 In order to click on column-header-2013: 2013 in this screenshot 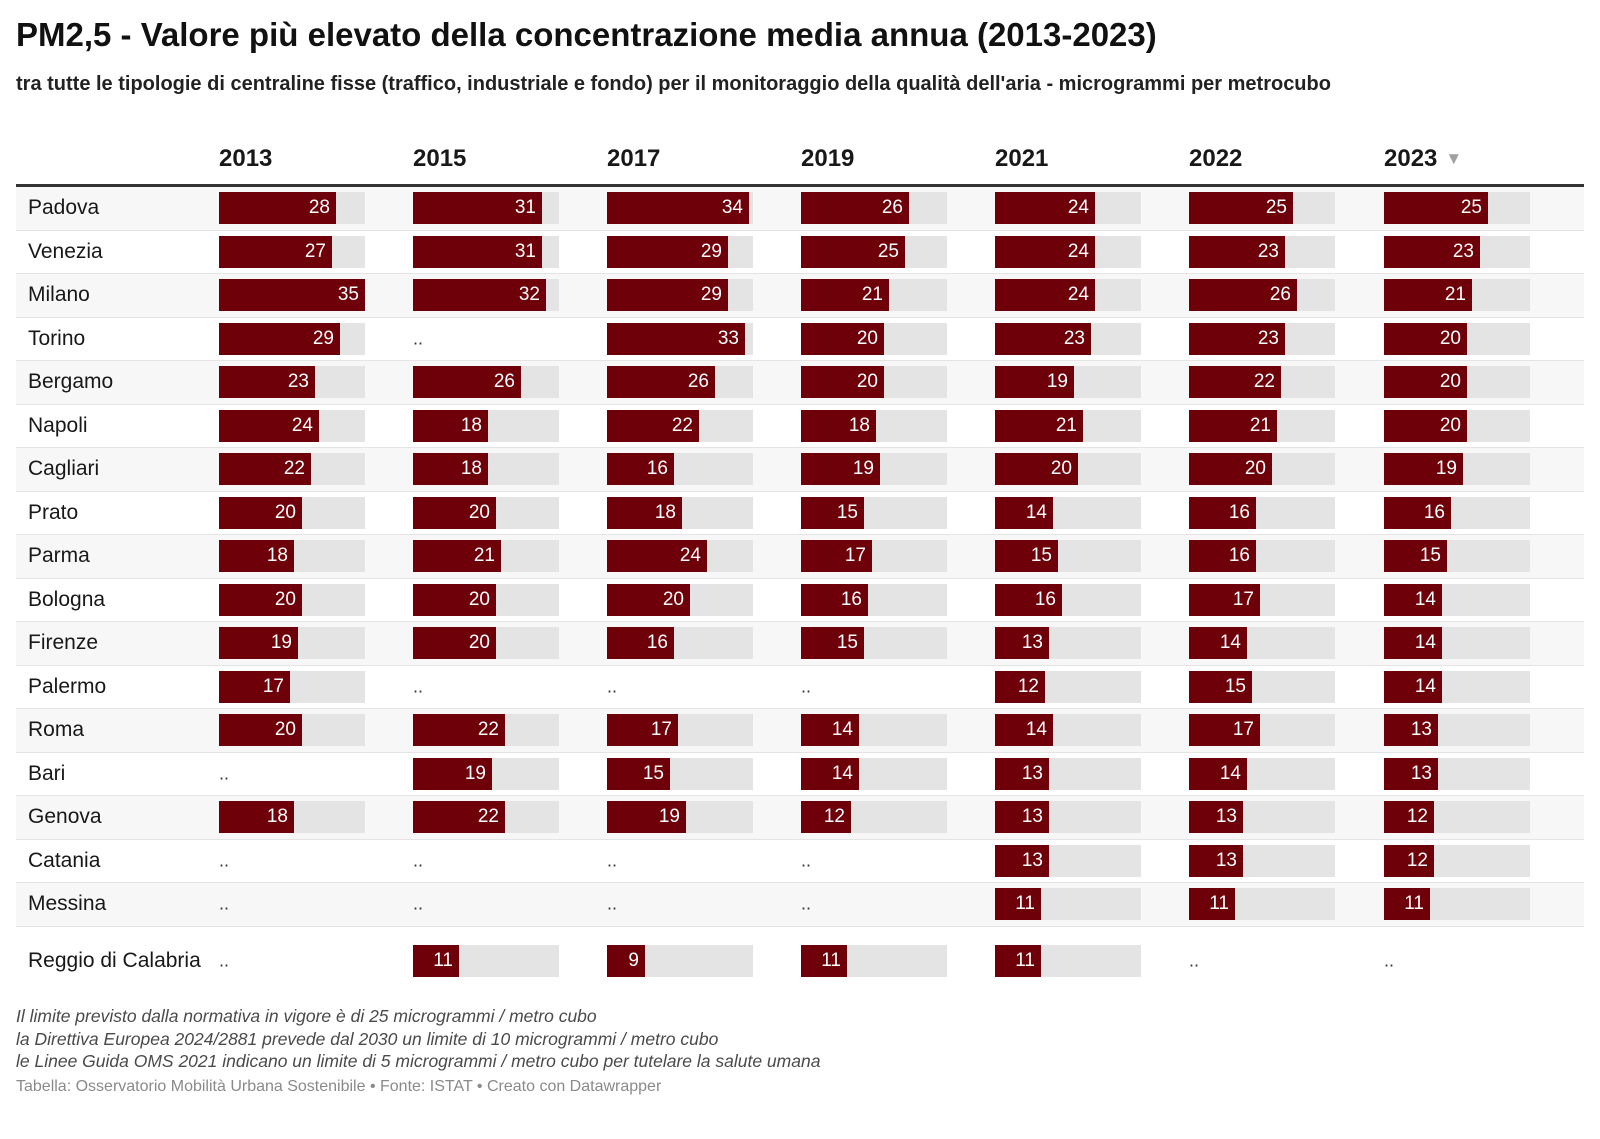, I will do `click(245, 159)`.